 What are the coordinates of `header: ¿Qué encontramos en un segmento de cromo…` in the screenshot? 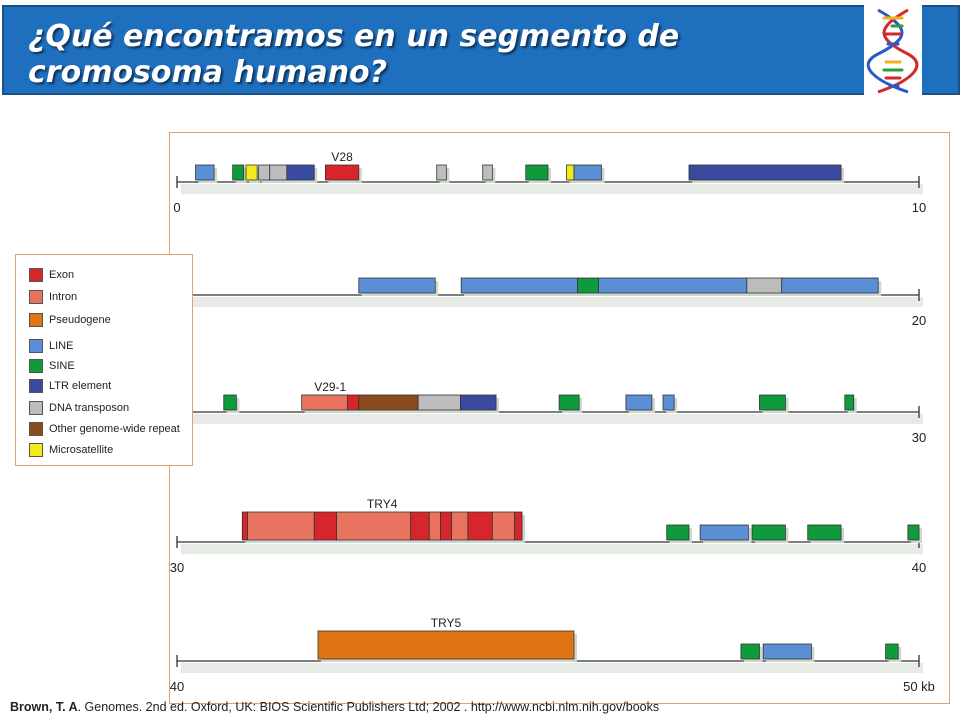 It's located at (480, 49).